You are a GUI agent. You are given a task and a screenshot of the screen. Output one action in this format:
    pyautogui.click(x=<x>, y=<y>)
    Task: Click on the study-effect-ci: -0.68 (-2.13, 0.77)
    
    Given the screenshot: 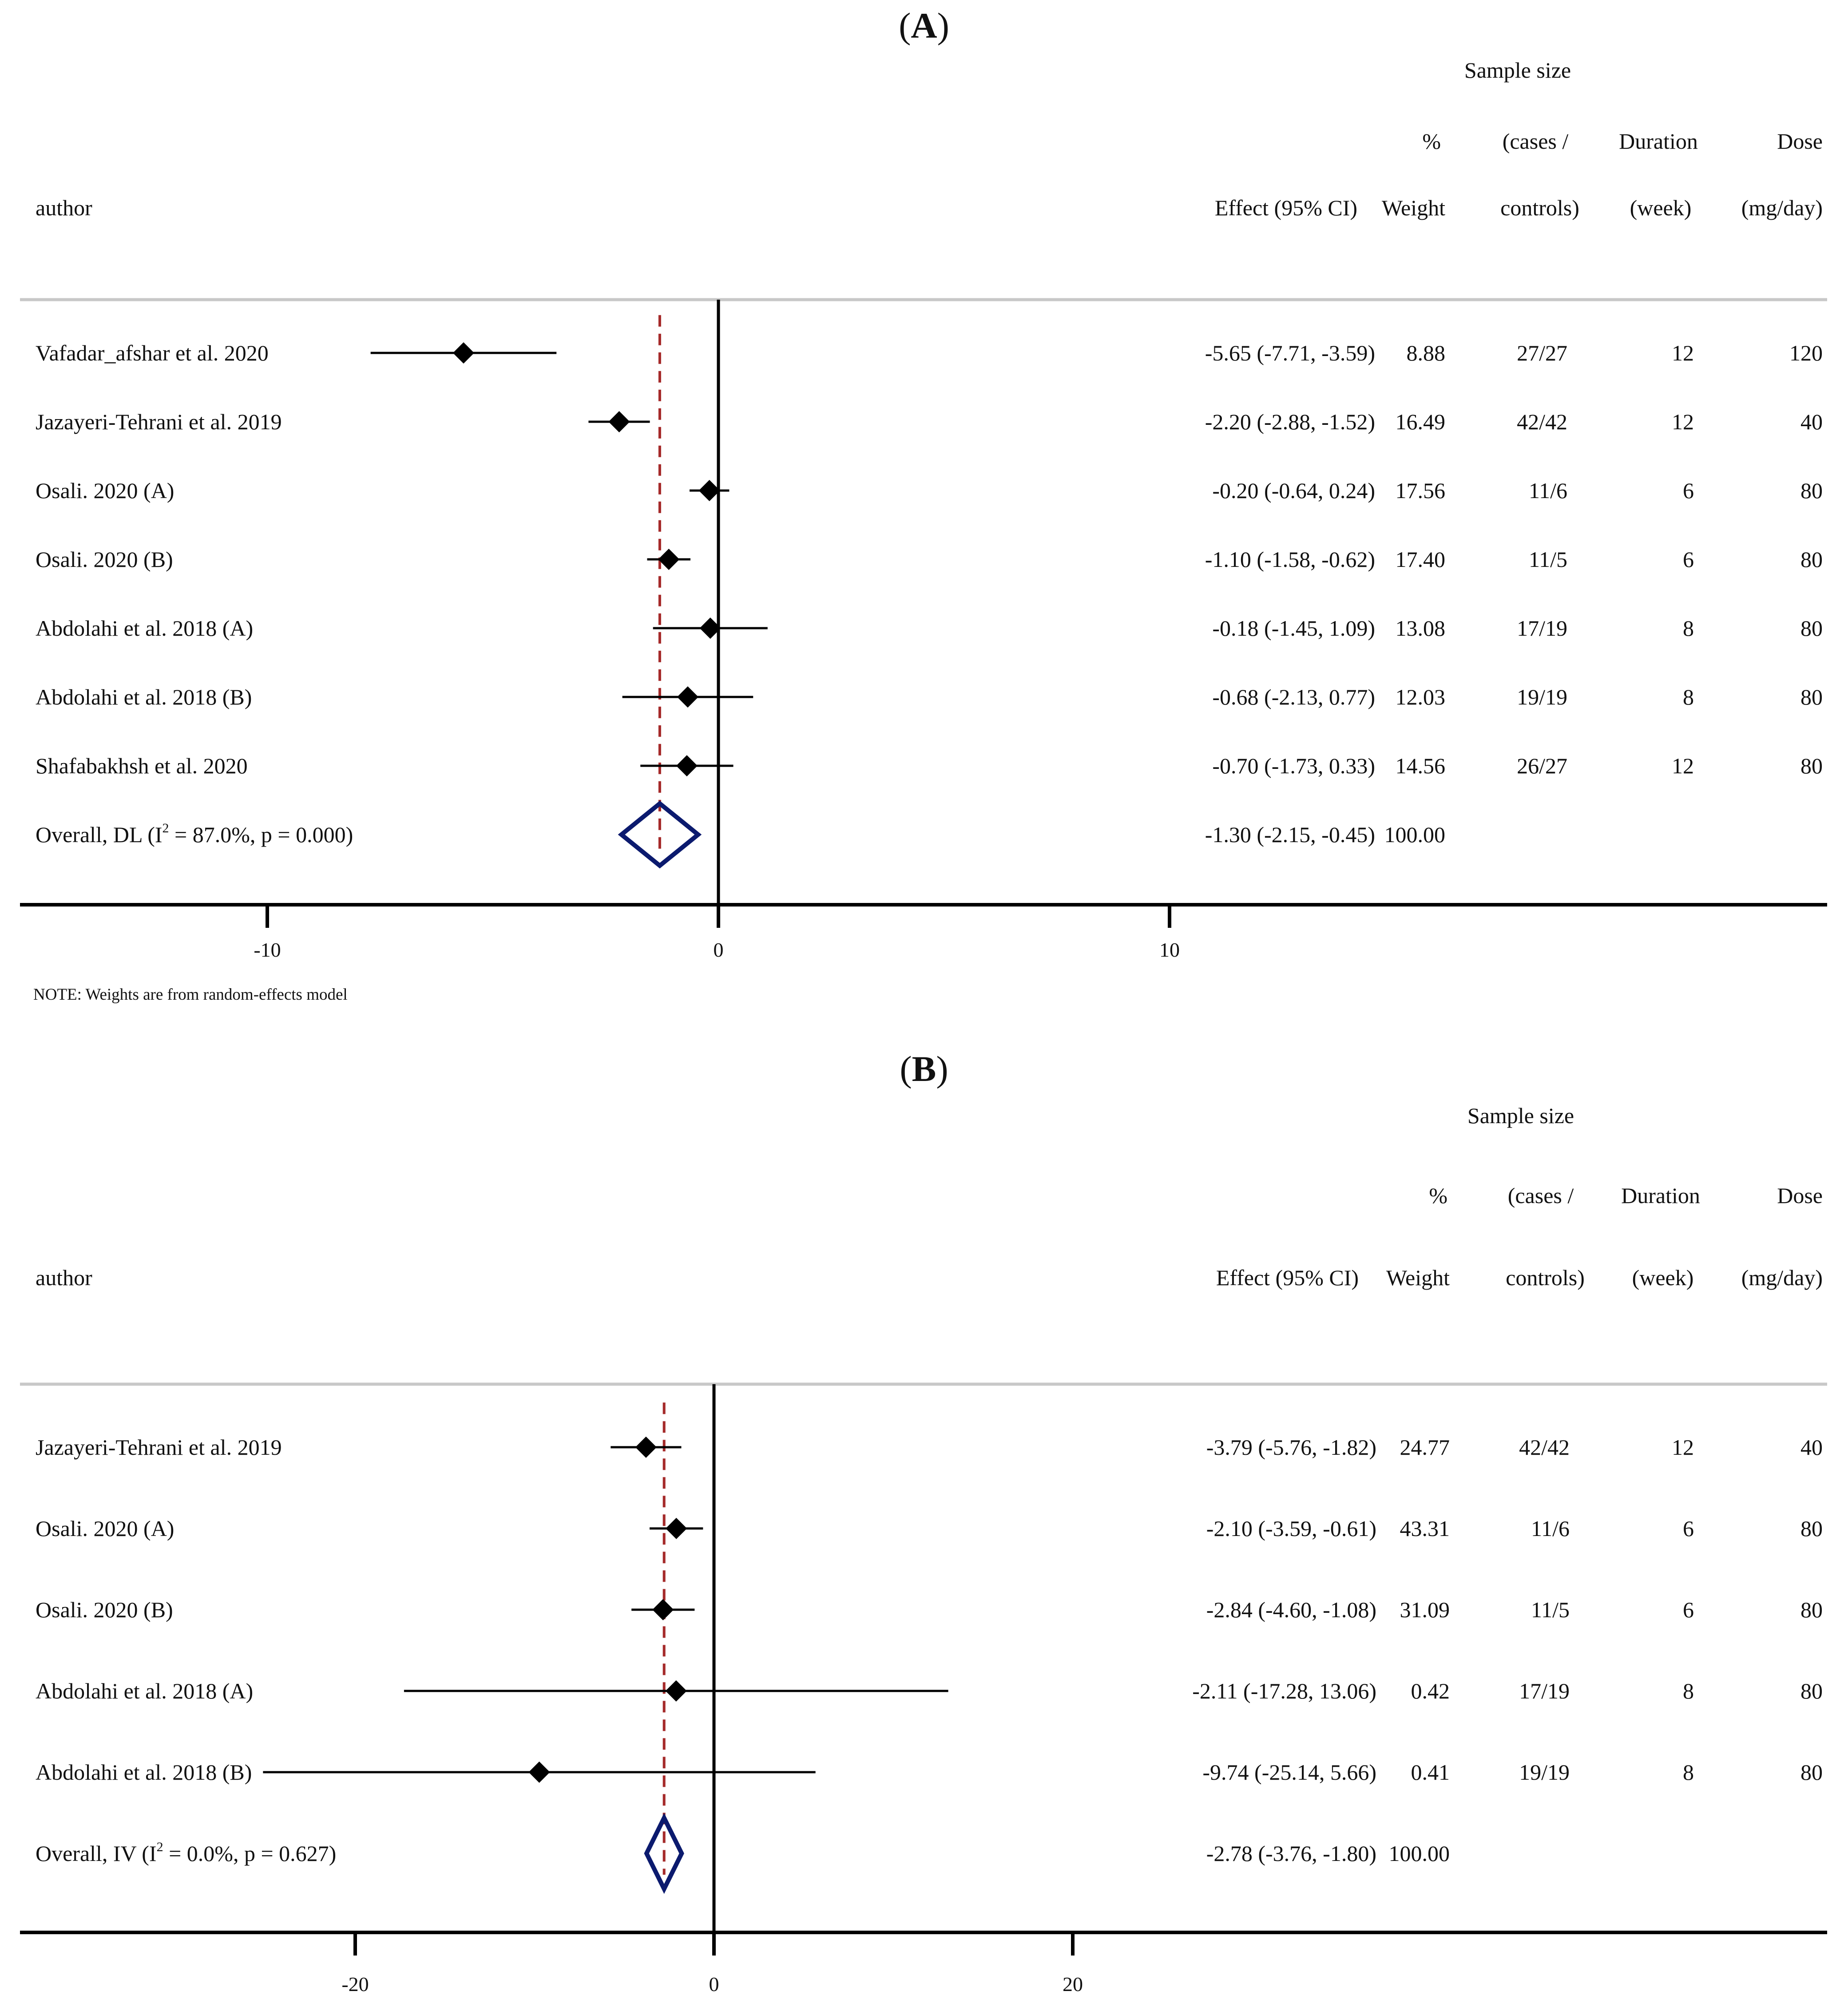 What is the action you would take?
    pyautogui.click(x=1293, y=697)
    